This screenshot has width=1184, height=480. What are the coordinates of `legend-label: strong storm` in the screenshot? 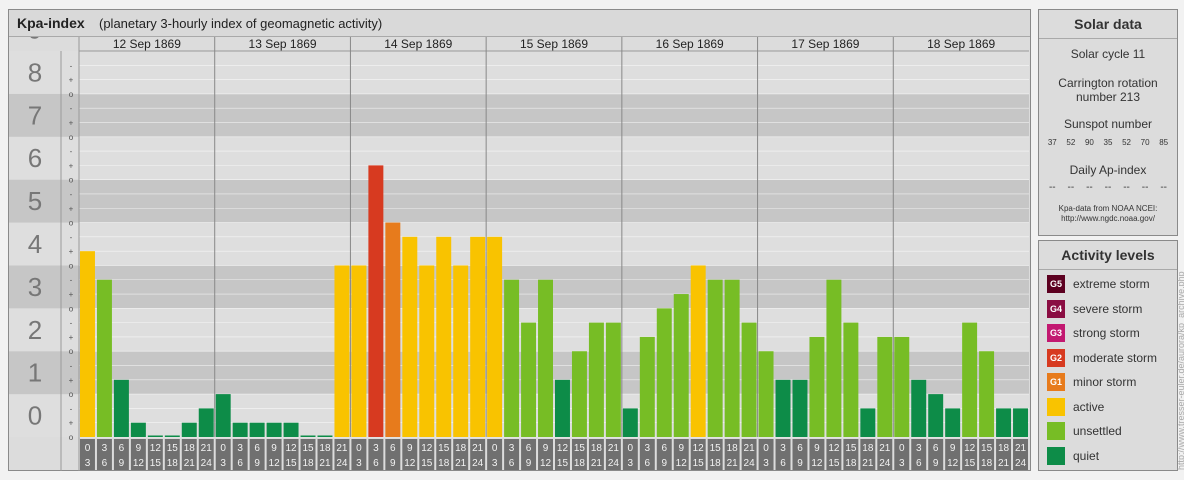 It's located at (1106, 333).